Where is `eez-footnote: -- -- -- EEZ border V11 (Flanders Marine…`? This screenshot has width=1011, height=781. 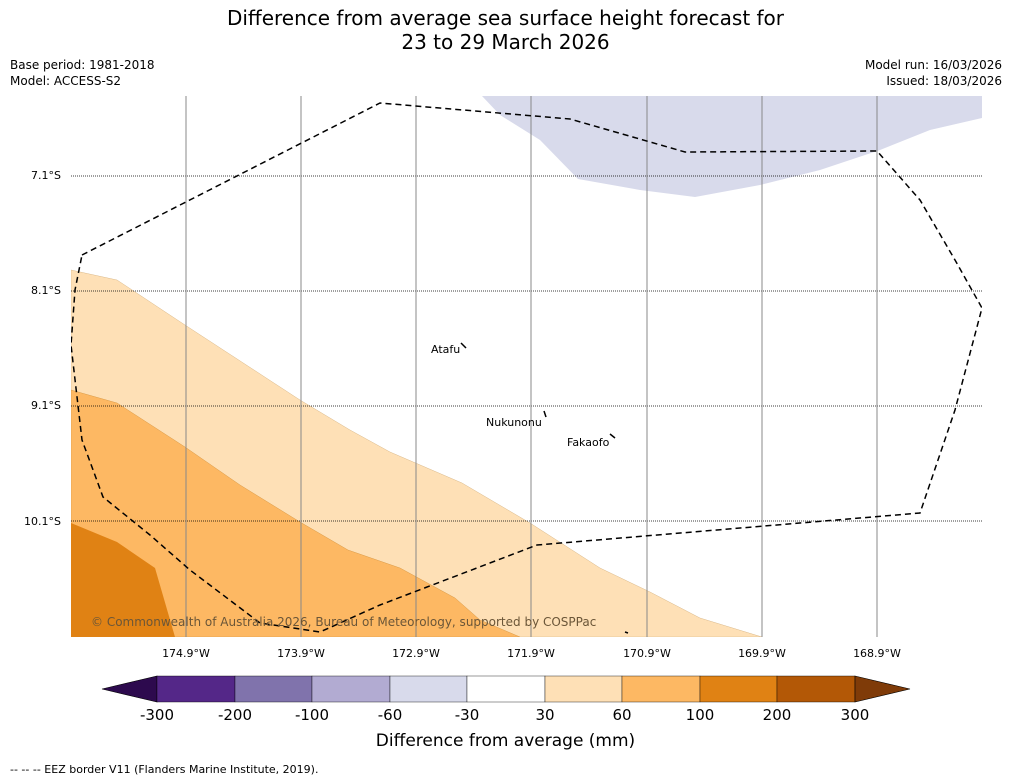 eez-footnote: -- -- -- EEZ border V11 (Flanders Marine… is located at coordinates (164, 769).